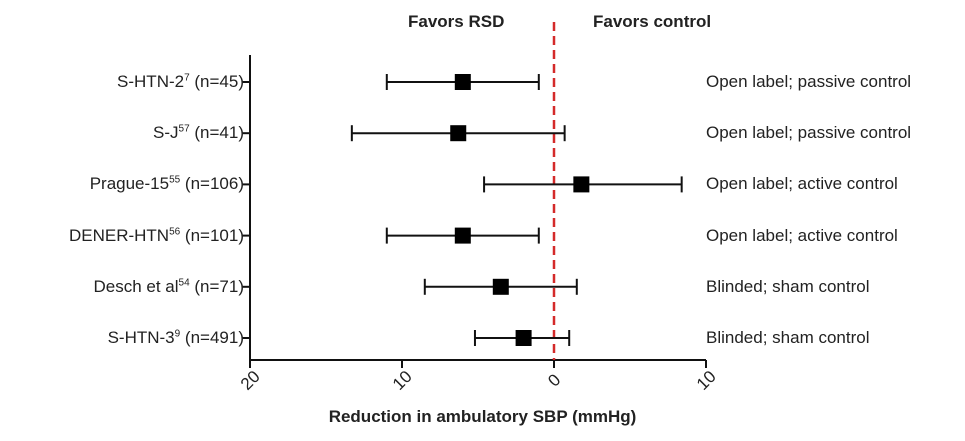 Image resolution: width=965 pixels, height=441 pixels. What do you see at coordinates (175, 180) in the screenshot?
I see `study-reference: 55` at bounding box center [175, 180].